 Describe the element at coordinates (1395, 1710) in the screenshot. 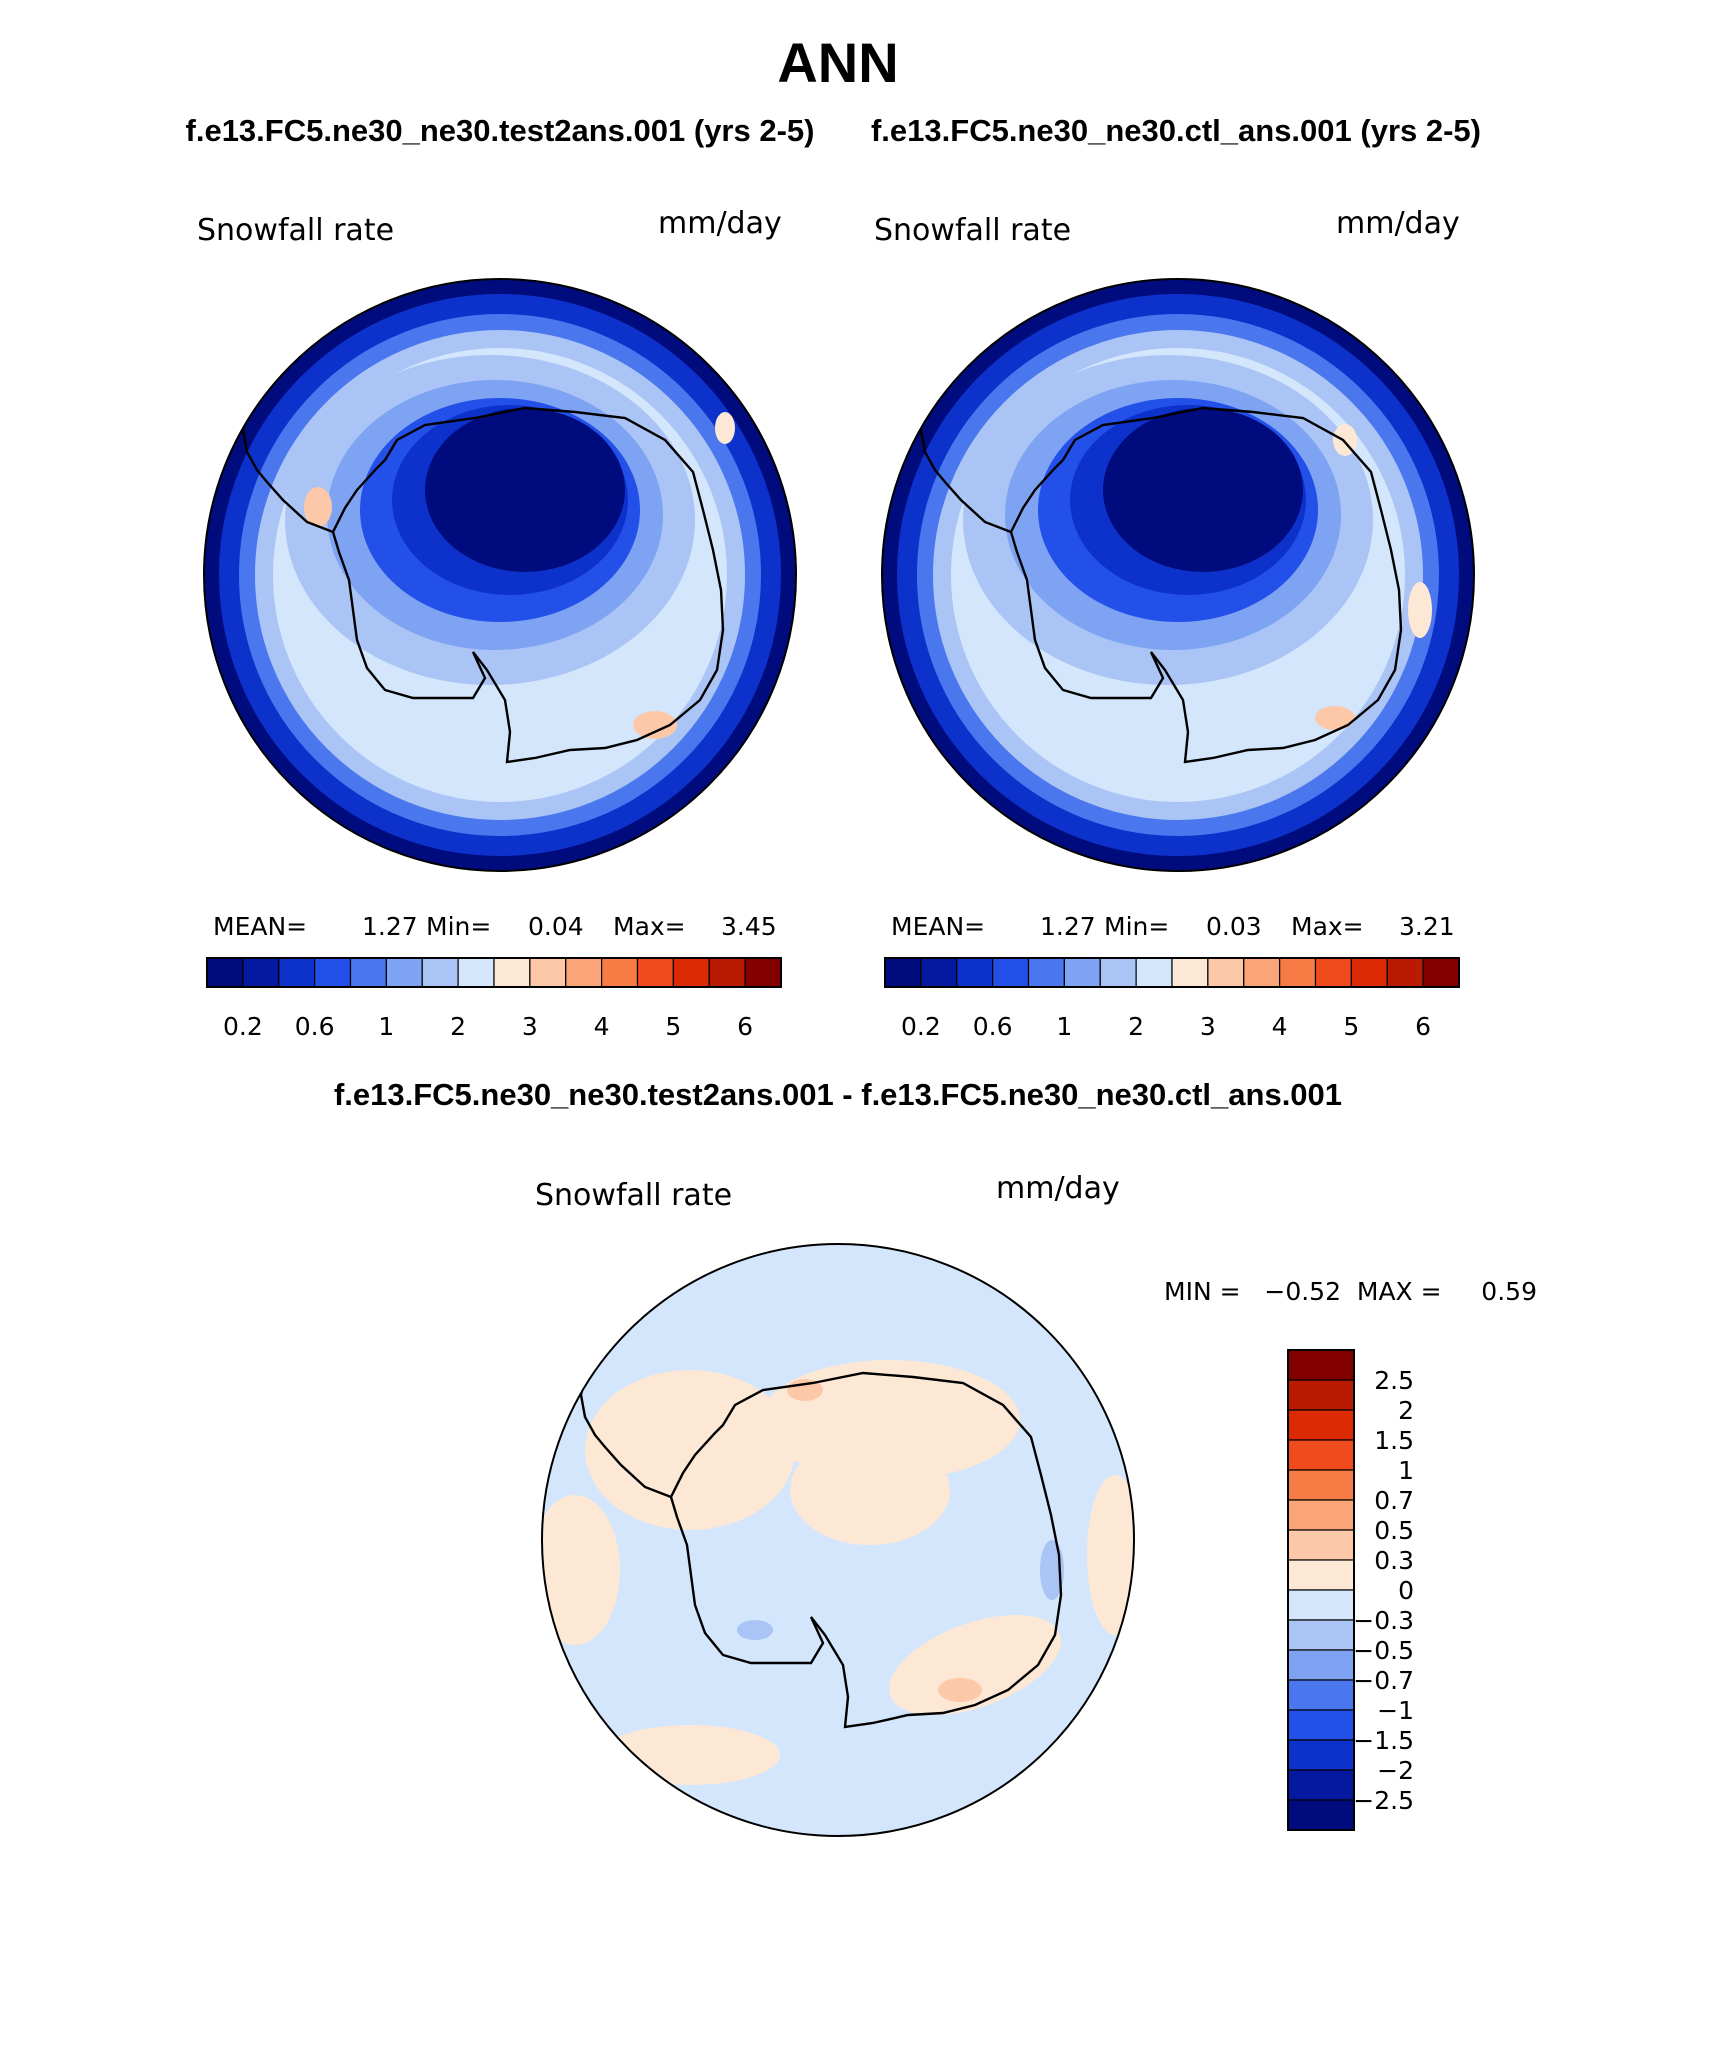

I see `colorbar-tick-label: −1` at that location.